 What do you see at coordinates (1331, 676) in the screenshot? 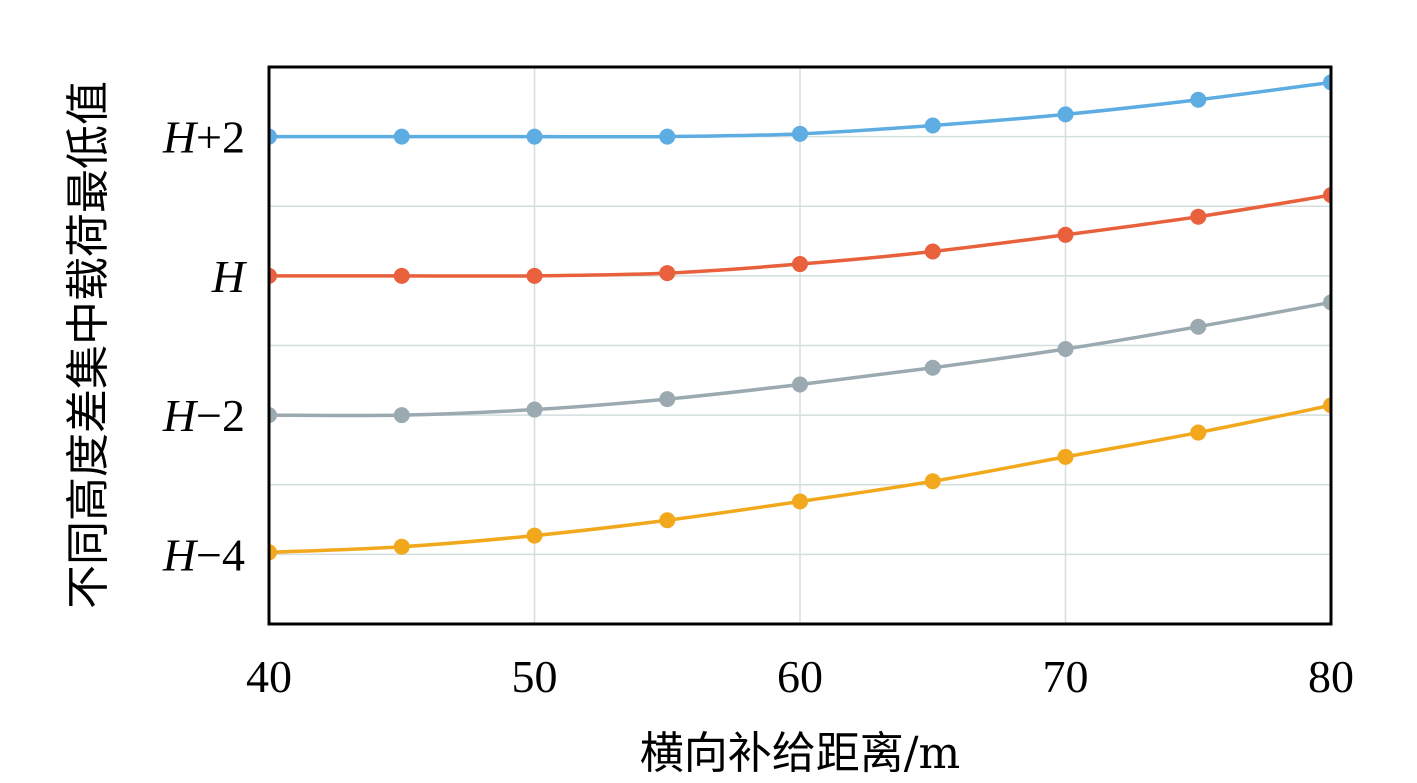
I see `x-tick-label: 80` at bounding box center [1331, 676].